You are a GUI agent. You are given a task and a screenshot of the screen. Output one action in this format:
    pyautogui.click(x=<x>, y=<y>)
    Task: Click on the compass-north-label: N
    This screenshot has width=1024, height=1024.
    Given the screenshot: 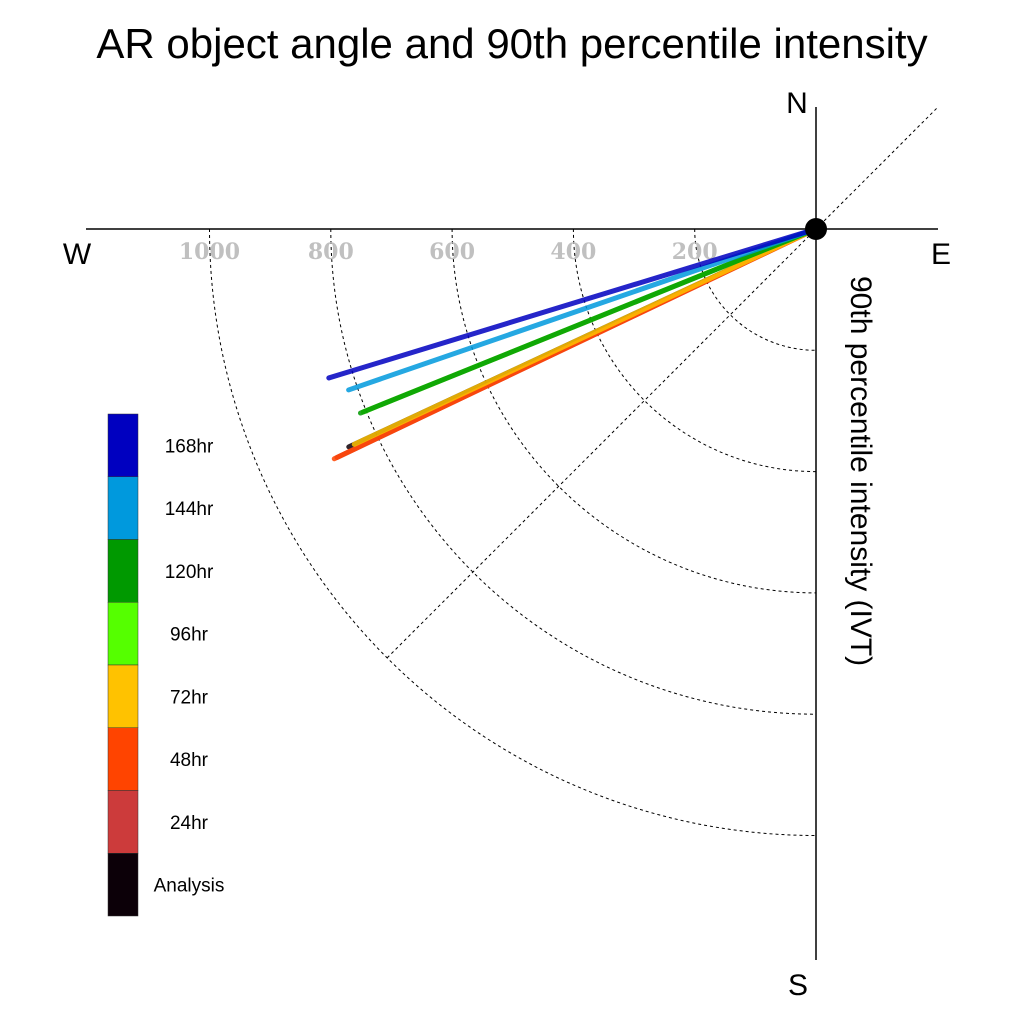 What is the action you would take?
    pyautogui.click(x=797, y=103)
    